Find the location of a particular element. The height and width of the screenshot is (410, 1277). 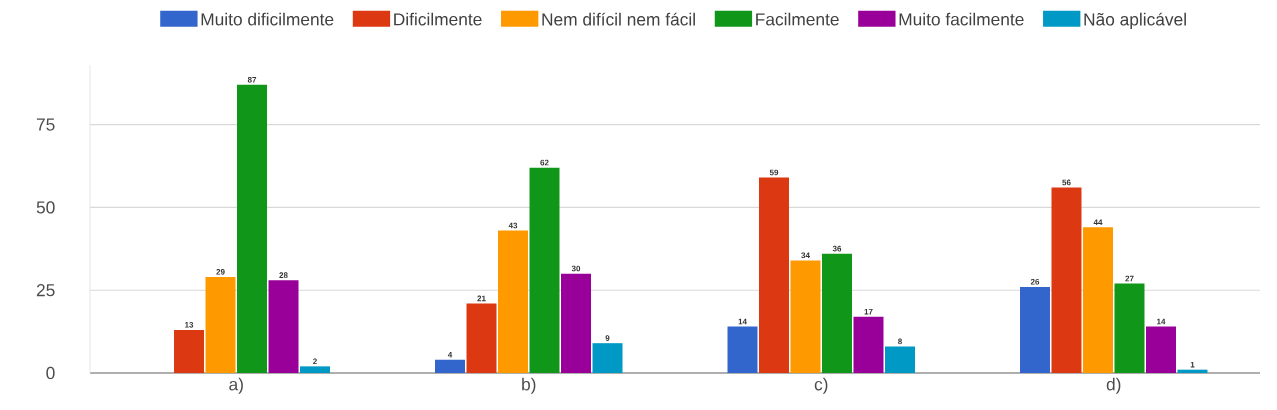

legend-label: Não aplicável is located at coordinates (1135, 20).